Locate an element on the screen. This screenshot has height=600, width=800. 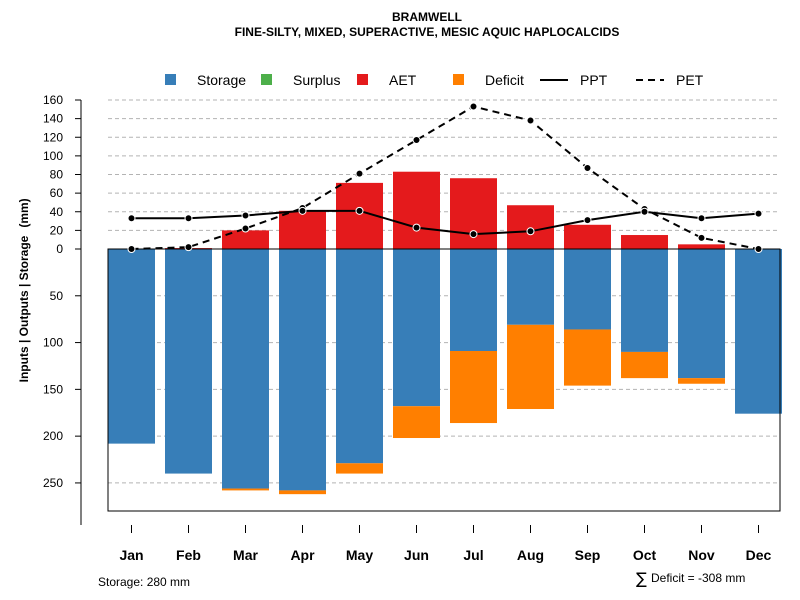
legend-label-deficit: Deficit is located at coordinates (504, 80).